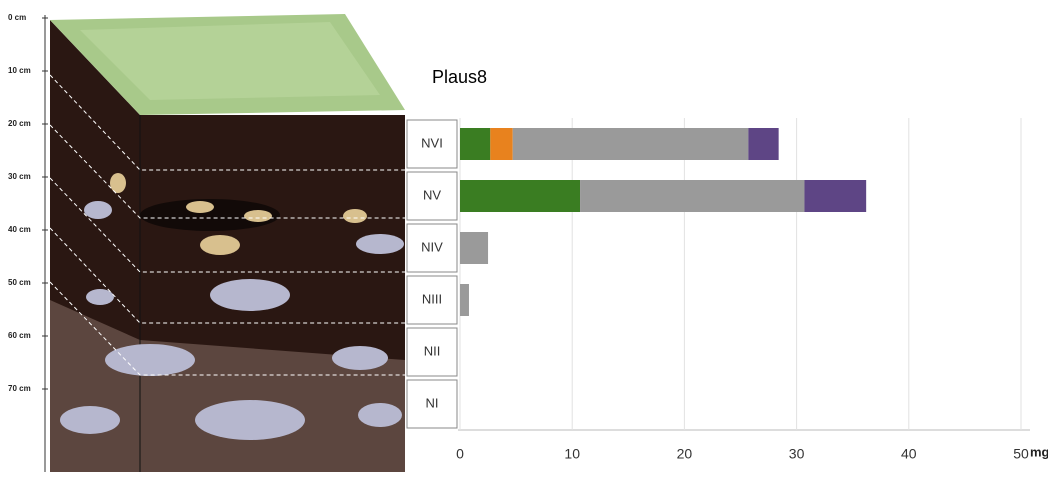  Describe the element at coordinates (19, 70) in the screenshot. I see `depth-label: 10 cm` at that location.